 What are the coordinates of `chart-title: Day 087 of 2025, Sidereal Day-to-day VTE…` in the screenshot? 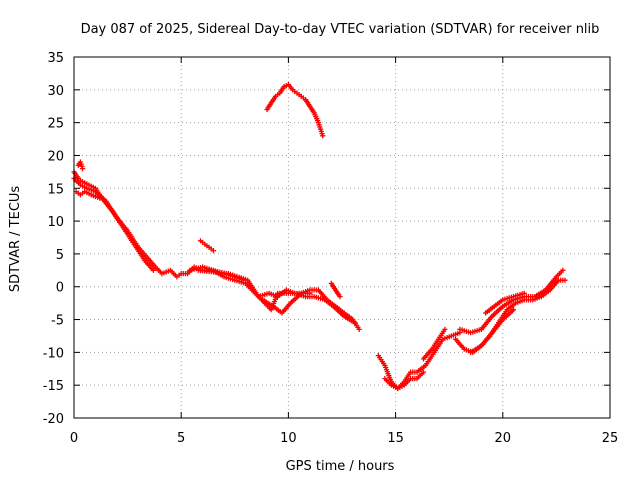 It's located at (340, 29).